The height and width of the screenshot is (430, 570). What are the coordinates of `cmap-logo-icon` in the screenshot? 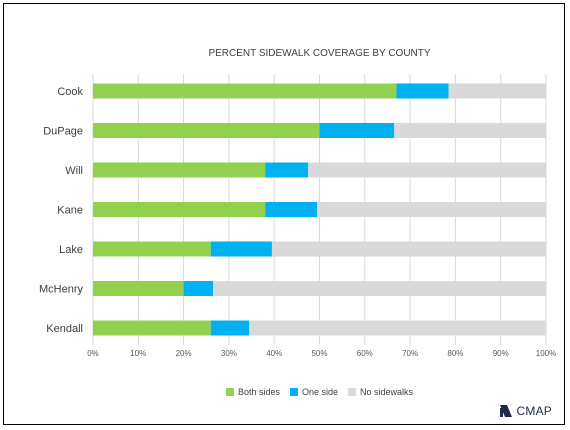 It's located at (505, 411).